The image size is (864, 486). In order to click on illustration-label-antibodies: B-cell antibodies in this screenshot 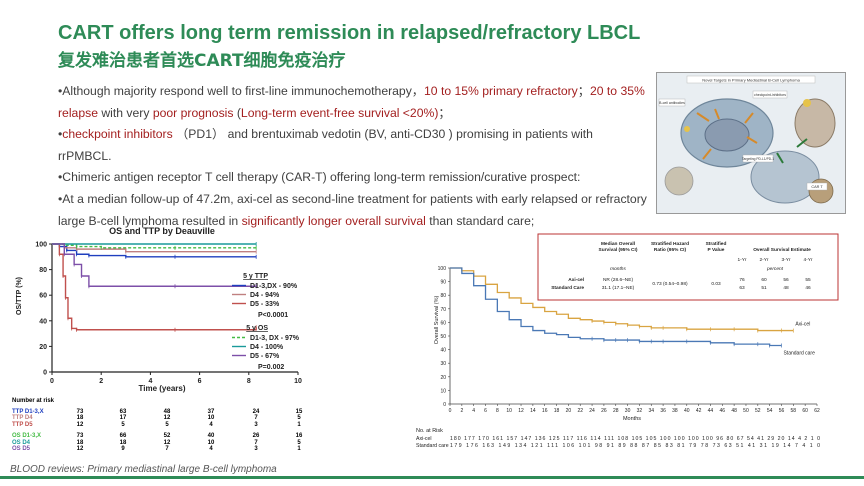, I will do `click(672, 103)`.